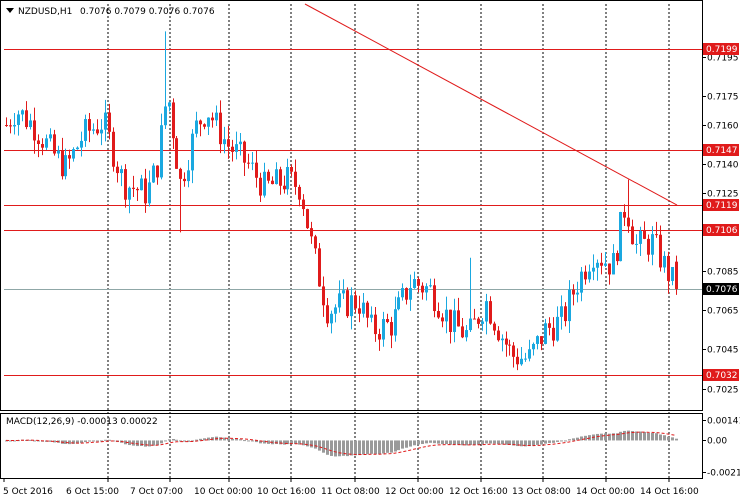  What do you see at coordinates (286, 492) in the screenshot?
I see `time-label: 10 Oct 16:00` at bounding box center [286, 492].